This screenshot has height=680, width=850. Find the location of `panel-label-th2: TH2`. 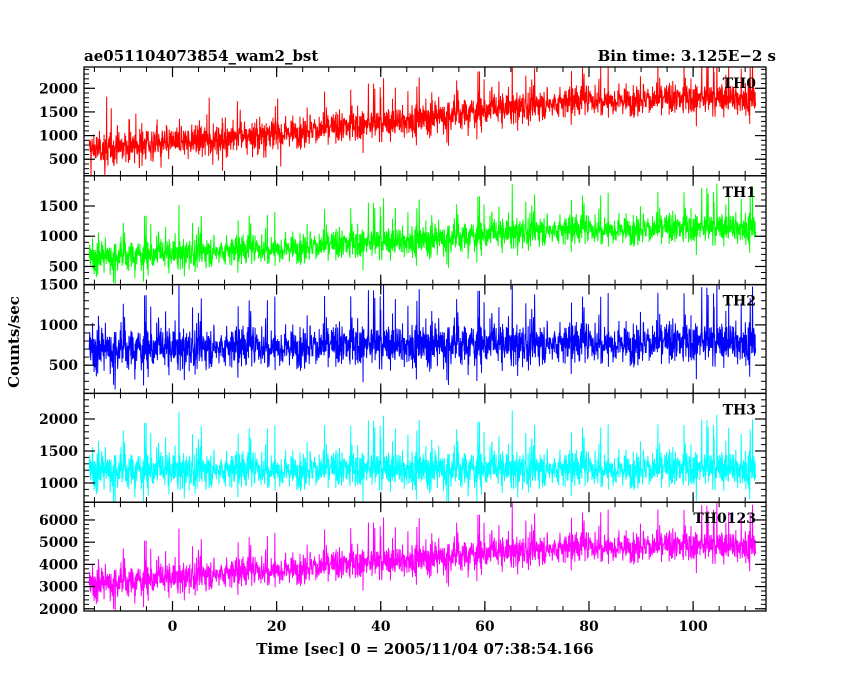

panel-label-th2: TH2 is located at coordinates (739, 302).